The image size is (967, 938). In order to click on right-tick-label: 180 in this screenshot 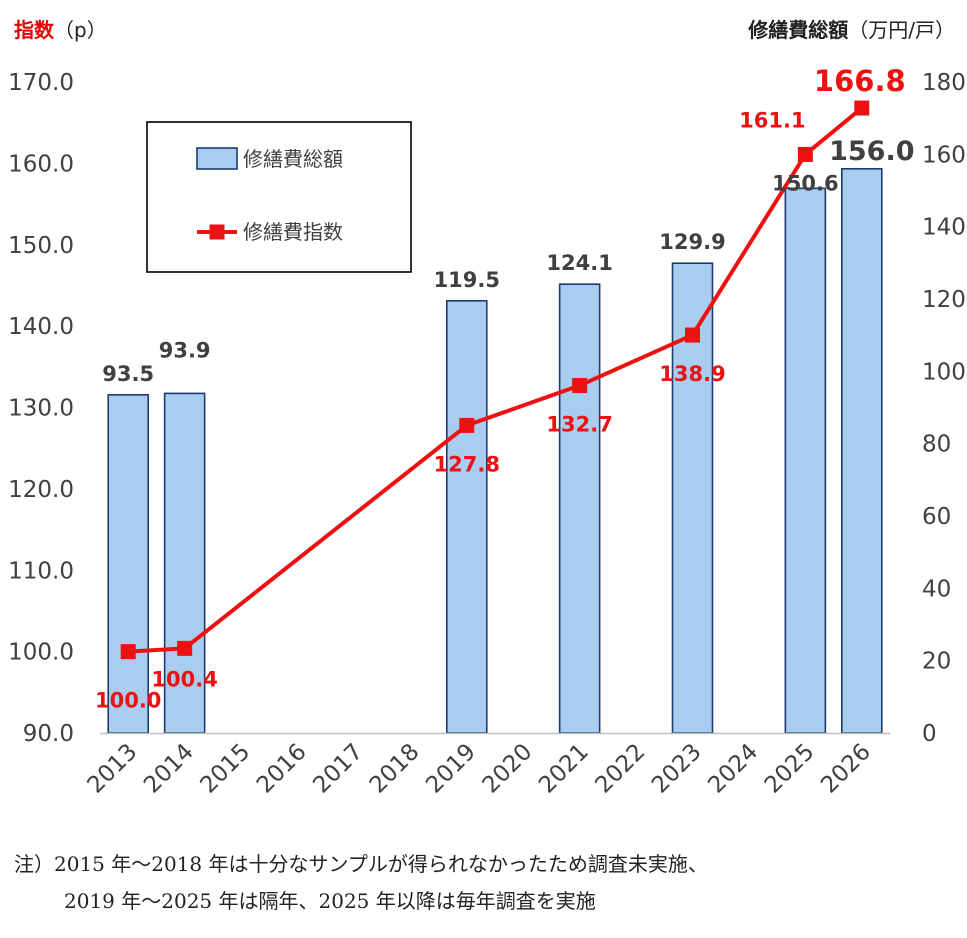, I will do `click(944, 83)`.